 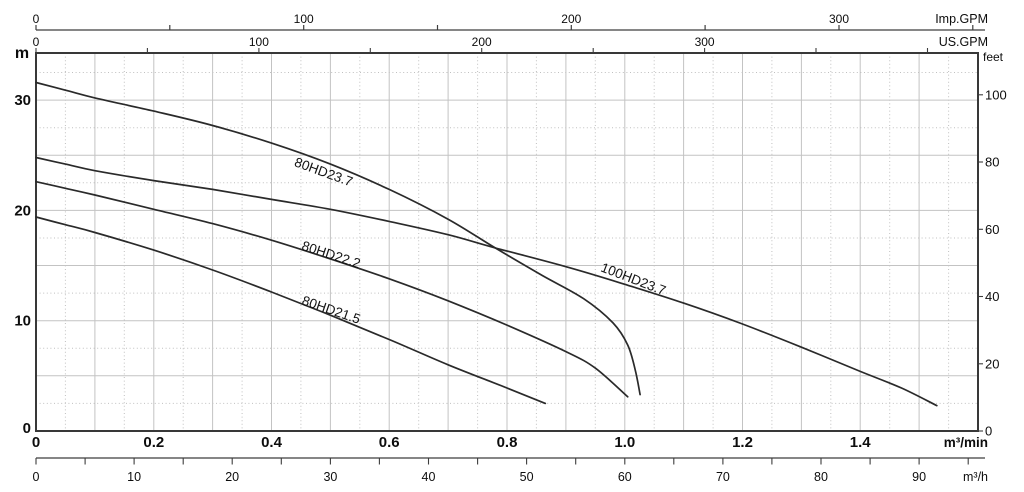 What do you see at coordinates (22, 100) in the screenshot?
I see `meters-tick-label: 30` at bounding box center [22, 100].